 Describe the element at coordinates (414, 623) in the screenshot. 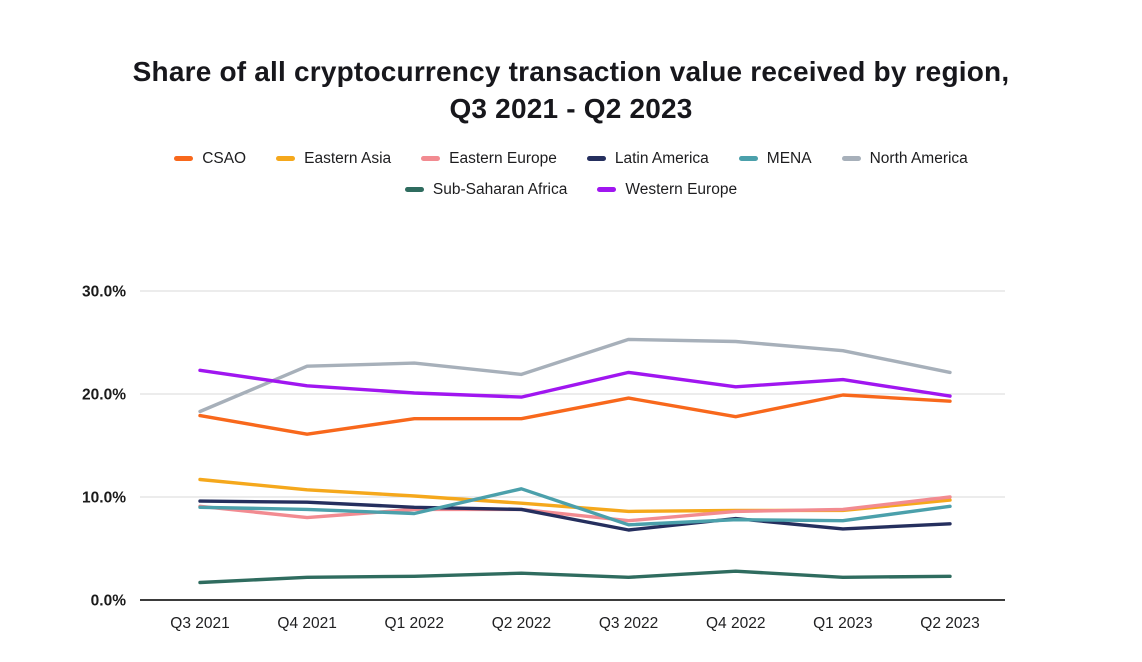

I see `x-tick-label: Q1 2022` at that location.